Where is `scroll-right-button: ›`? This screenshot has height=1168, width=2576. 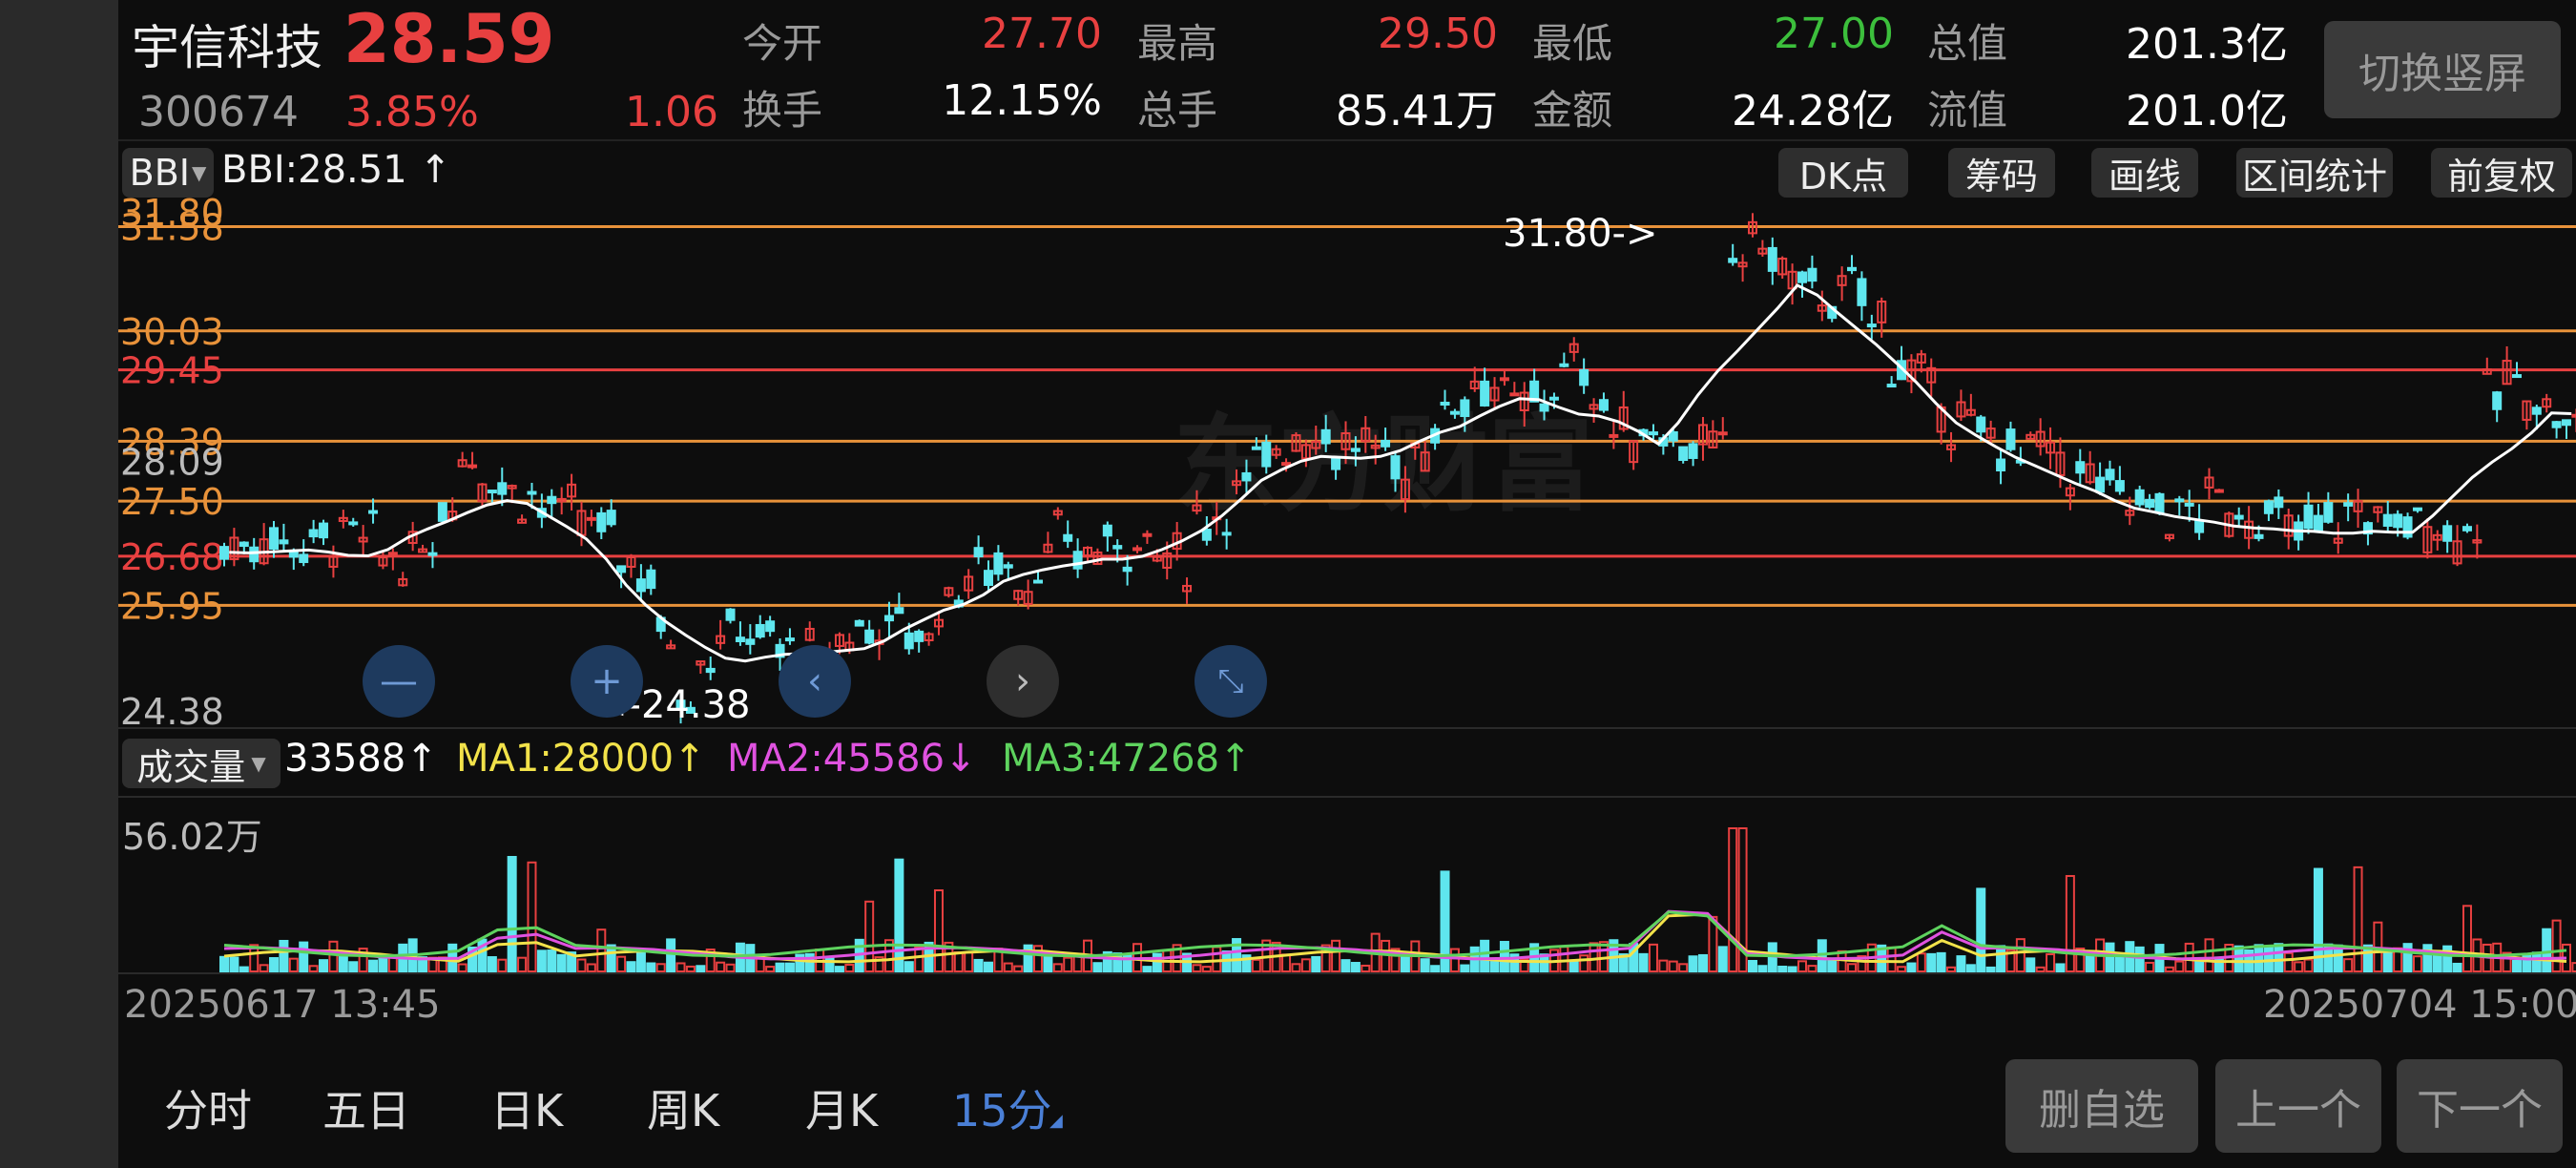 scroll-right-button: › is located at coordinates (1023, 681).